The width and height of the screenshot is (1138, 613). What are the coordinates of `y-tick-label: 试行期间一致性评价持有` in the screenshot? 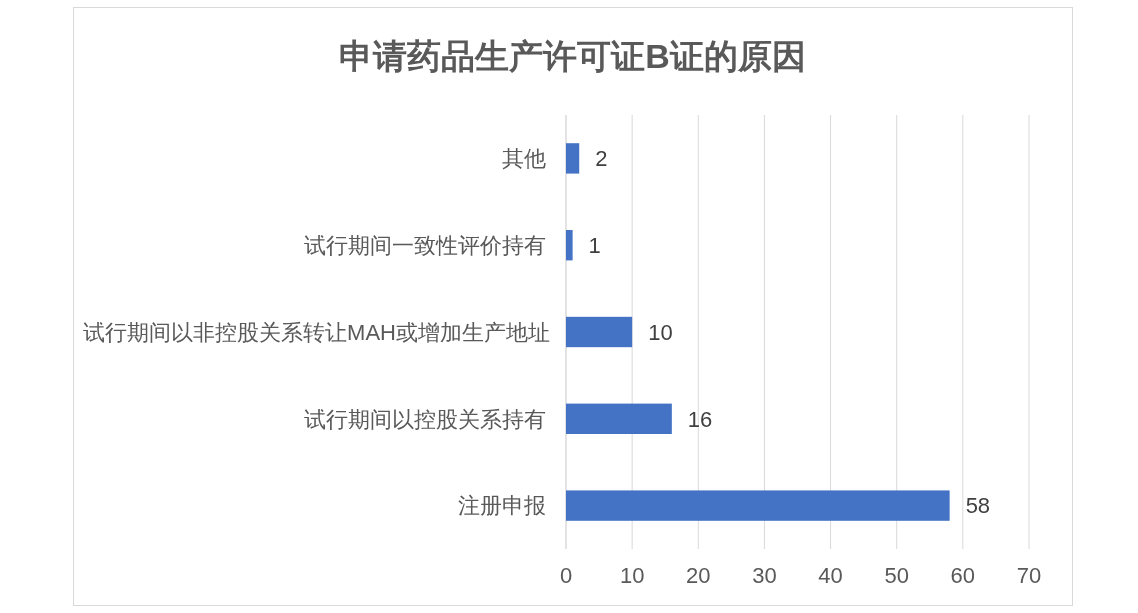 It's located at (425, 245).